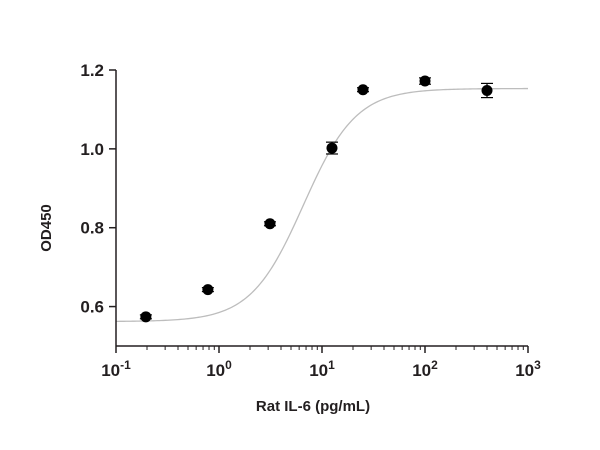 The width and height of the screenshot is (600, 450). I want to click on x-tick-label: 10⁻¹, so click(116, 369).